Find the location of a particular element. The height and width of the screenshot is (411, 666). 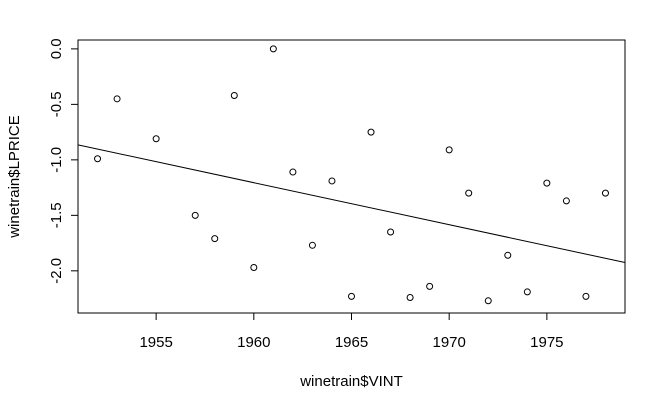

x-tick-label: 1960 is located at coordinates (253, 342).